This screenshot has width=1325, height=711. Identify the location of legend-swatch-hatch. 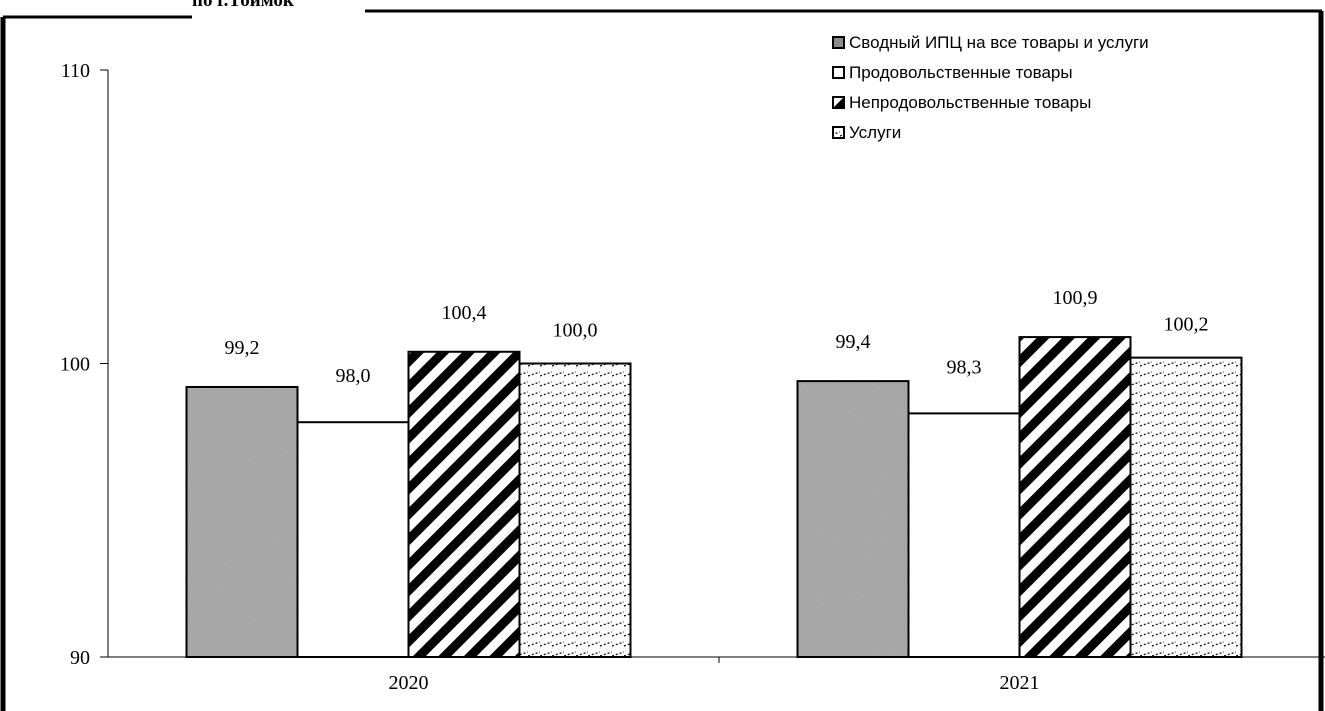
(838, 102).